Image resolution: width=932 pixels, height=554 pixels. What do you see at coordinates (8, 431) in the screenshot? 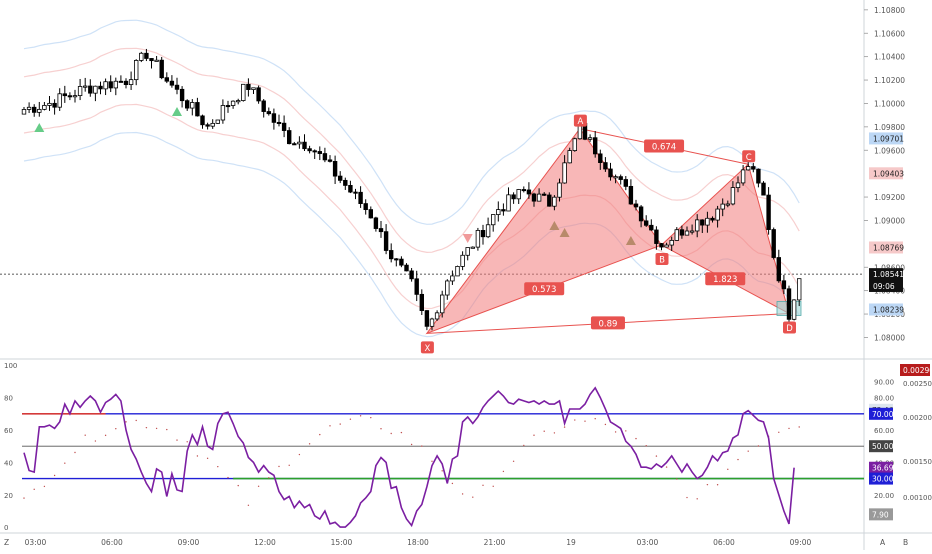
I see `oscillator-left-tick: 60` at bounding box center [8, 431].